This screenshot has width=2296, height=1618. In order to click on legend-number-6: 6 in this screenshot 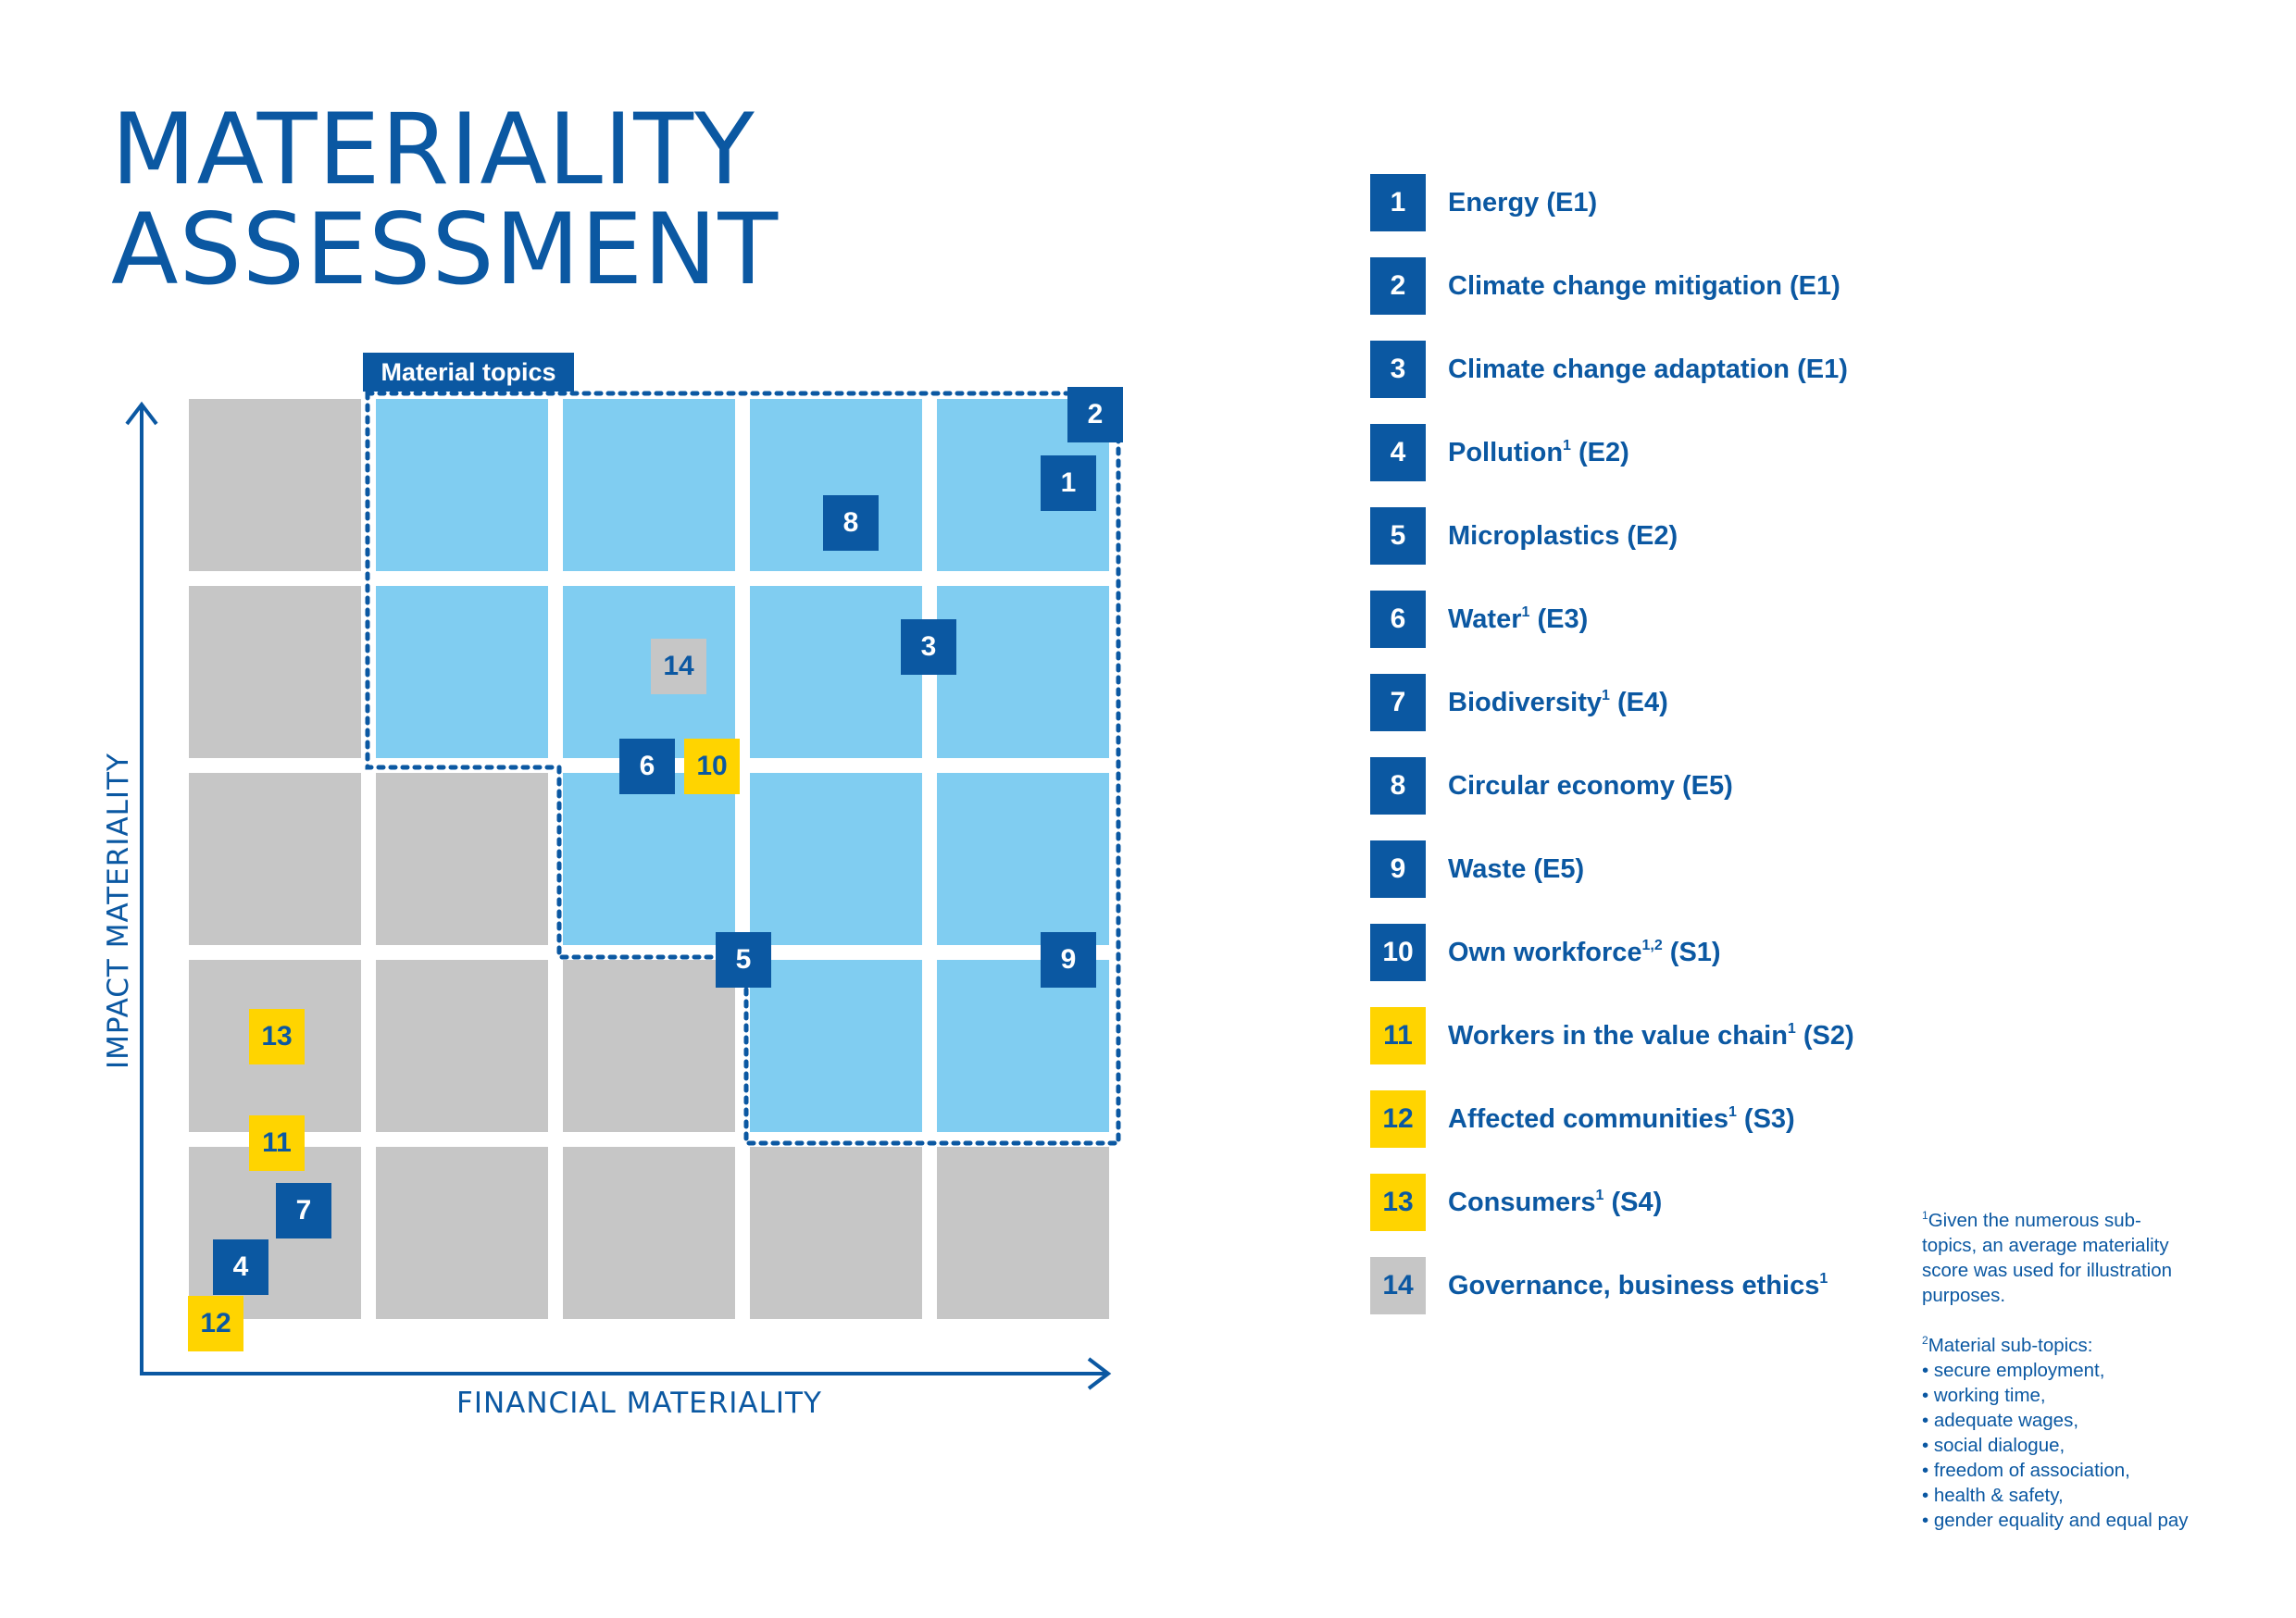, I will do `click(1398, 619)`.